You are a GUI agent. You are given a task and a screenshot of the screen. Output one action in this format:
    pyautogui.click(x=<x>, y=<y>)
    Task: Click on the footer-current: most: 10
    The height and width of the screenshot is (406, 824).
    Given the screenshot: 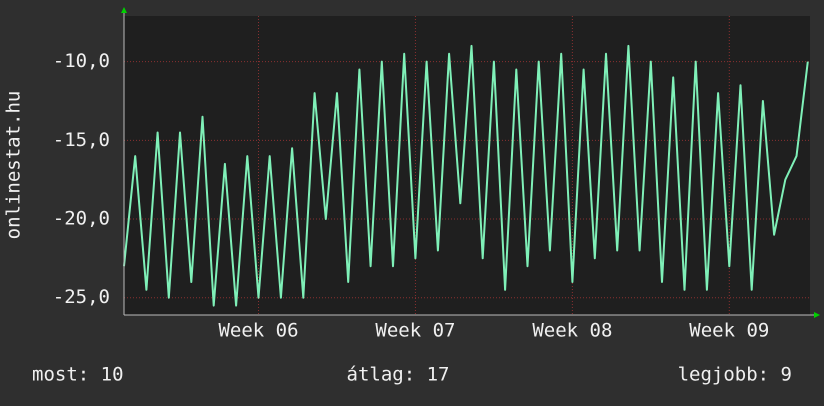 What is the action you would take?
    pyautogui.click(x=78, y=375)
    